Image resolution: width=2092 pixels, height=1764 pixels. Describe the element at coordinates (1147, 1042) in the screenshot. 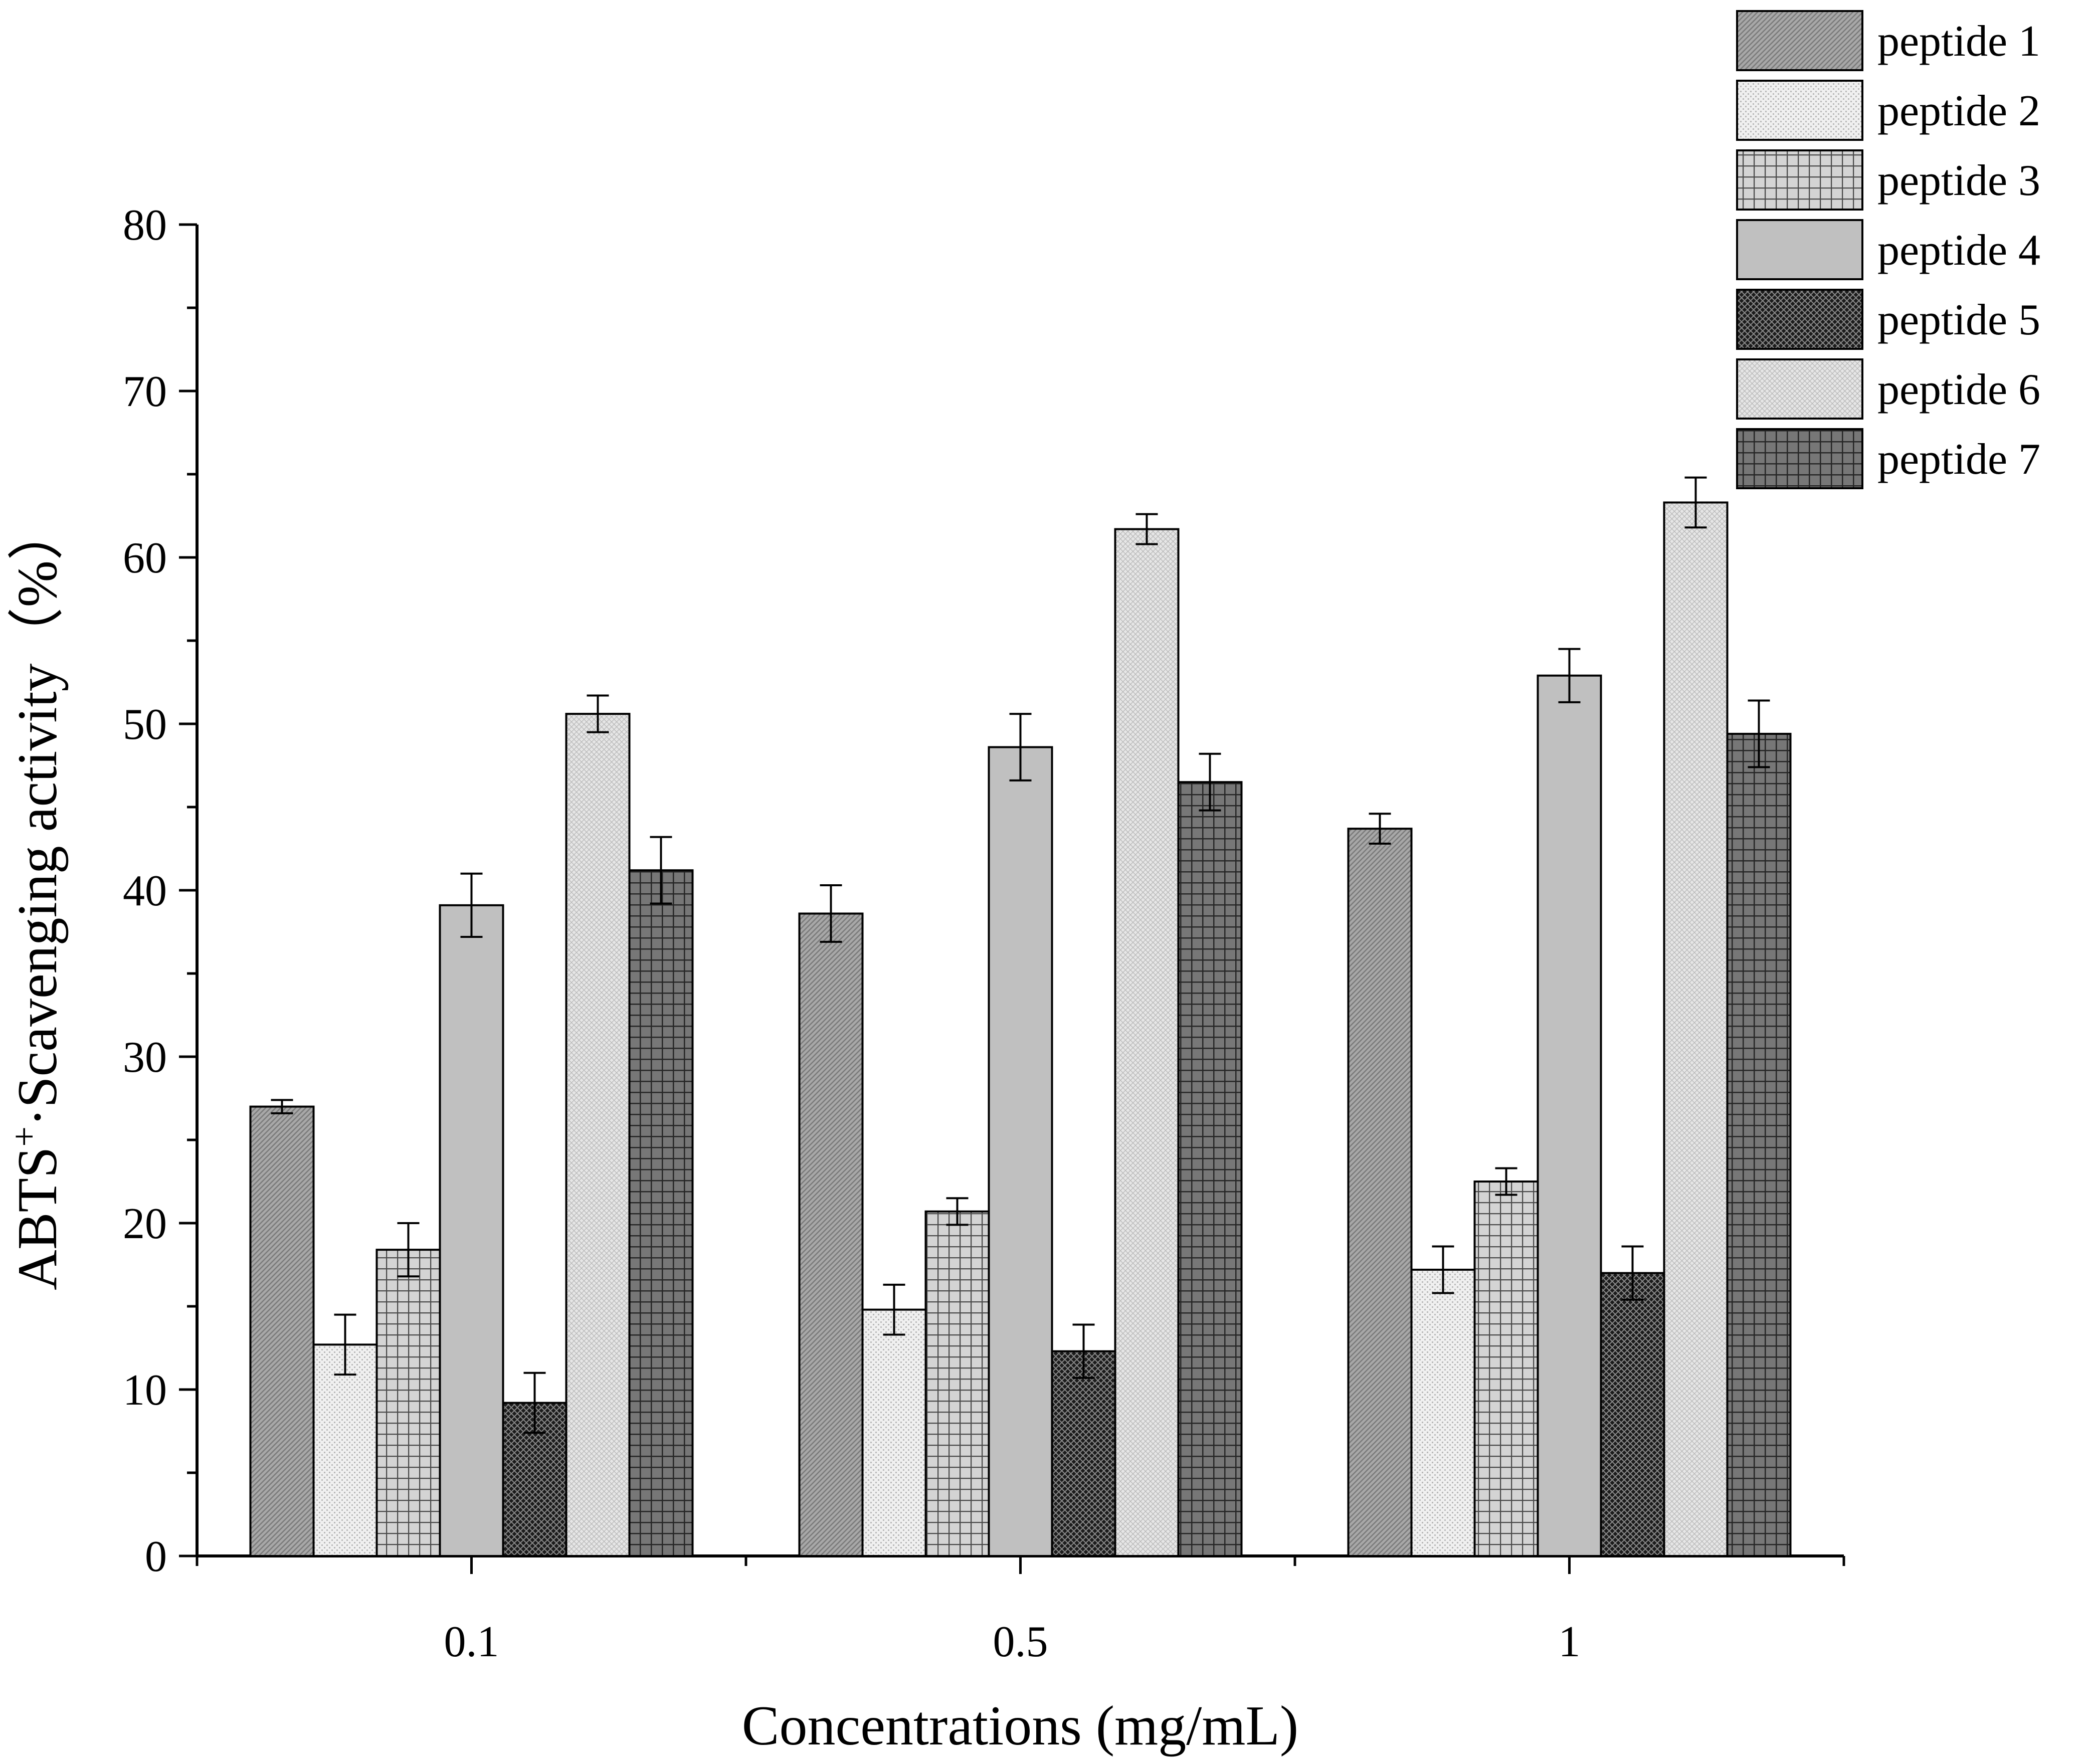

I see `bar-peptide-6-0.5` at that location.